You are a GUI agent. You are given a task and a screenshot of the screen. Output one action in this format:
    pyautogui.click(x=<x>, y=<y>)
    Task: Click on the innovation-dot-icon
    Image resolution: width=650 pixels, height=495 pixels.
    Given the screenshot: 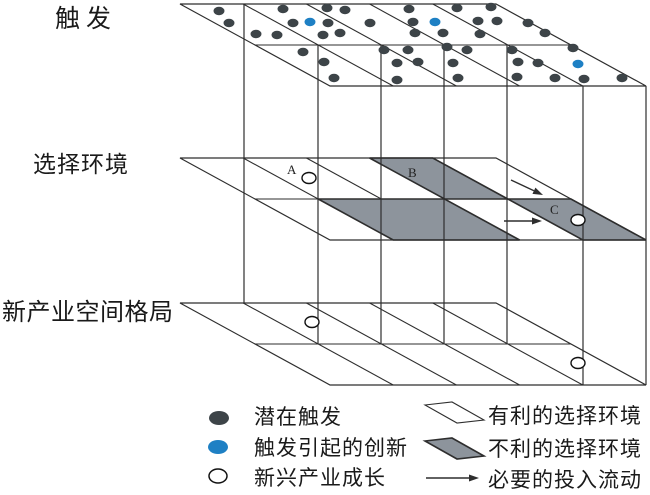 What is the action you would take?
    pyautogui.click(x=218, y=447)
    